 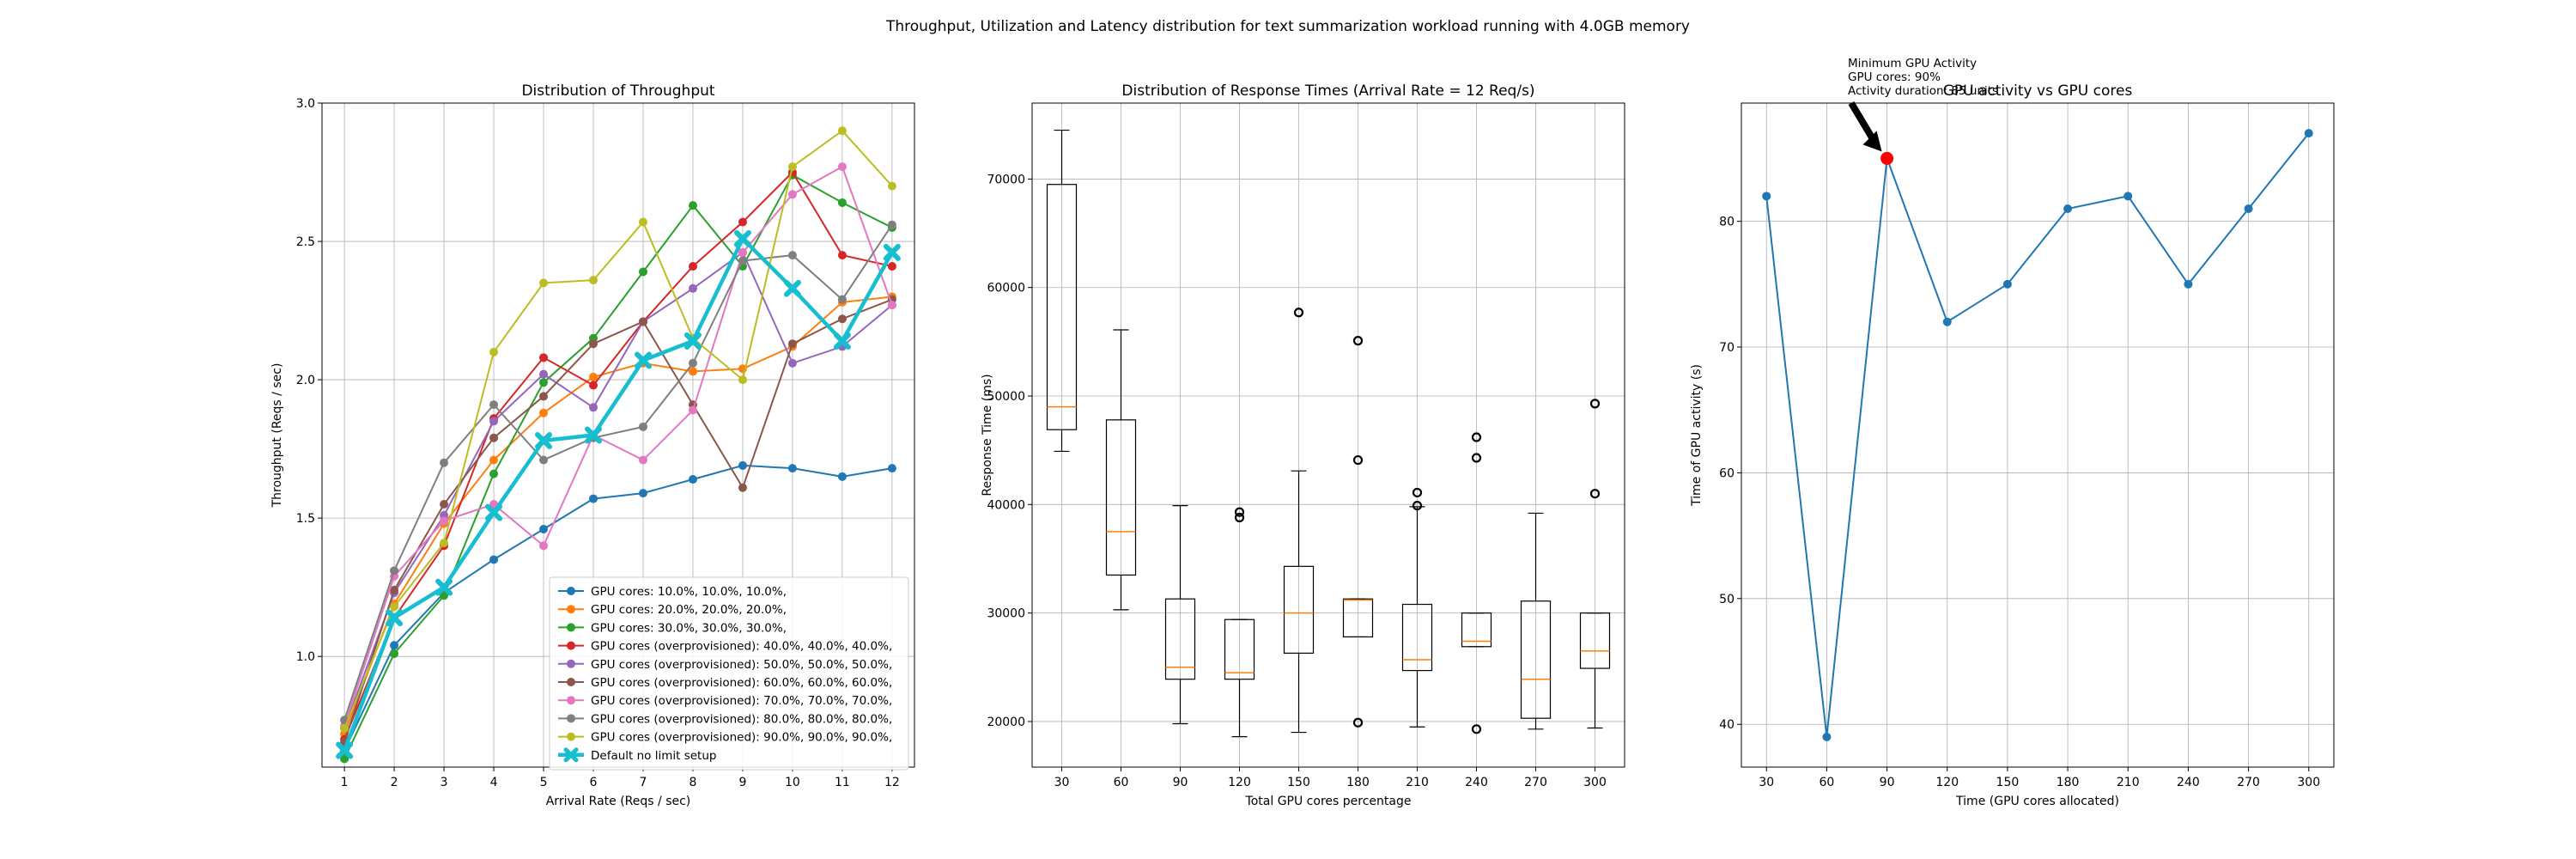 I want to click on x-tick-label: 1, so click(x=345, y=783).